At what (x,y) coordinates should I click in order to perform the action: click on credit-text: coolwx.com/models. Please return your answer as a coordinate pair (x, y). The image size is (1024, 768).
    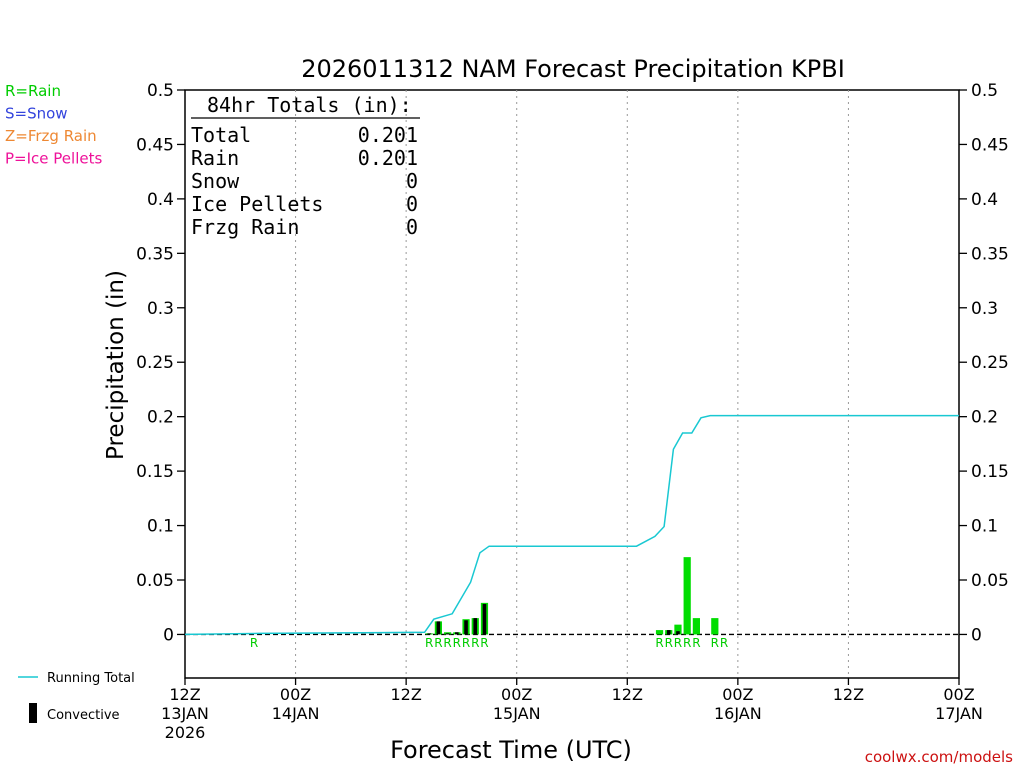
    Looking at the image, I should click on (939, 757).